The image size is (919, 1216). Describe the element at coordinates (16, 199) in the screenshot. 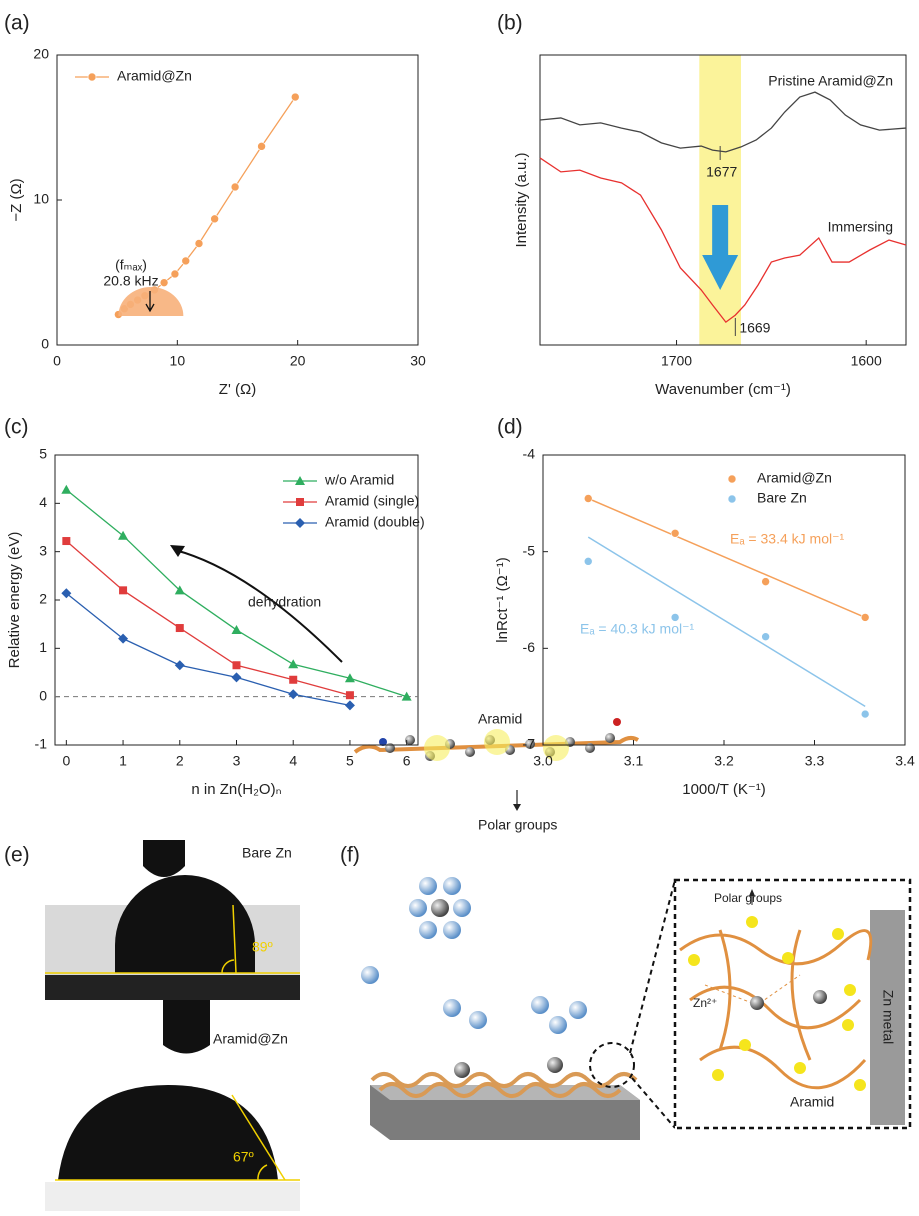

I see `y-axis-label: −Z (Ω)` at that location.